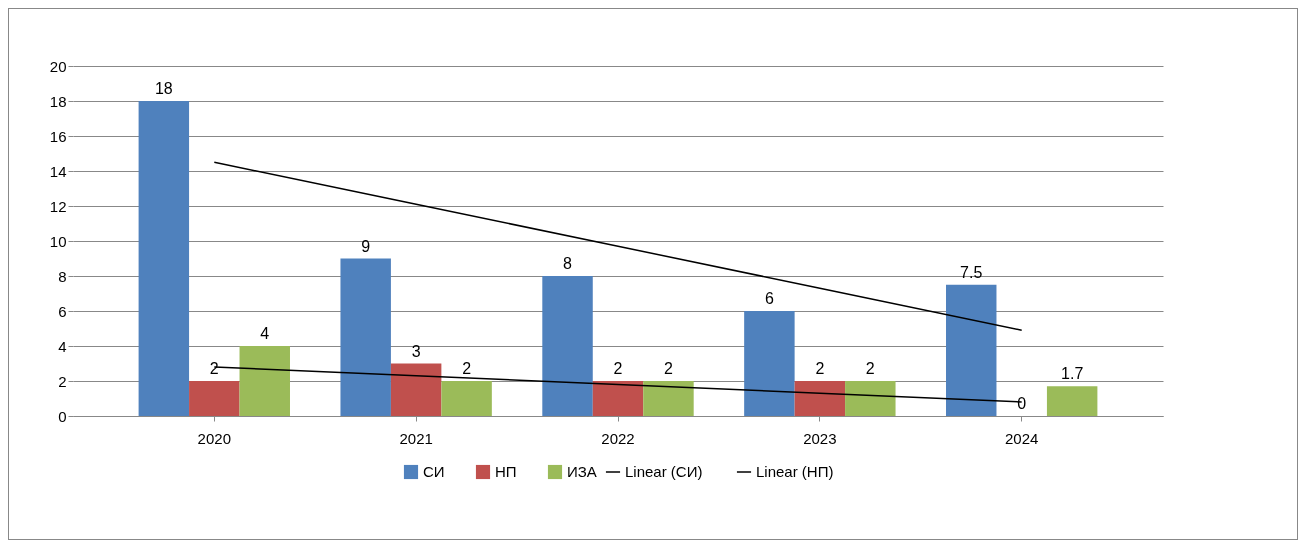  Describe the element at coordinates (163, 88) in the screenshot. I see `data-label: 18` at that location.